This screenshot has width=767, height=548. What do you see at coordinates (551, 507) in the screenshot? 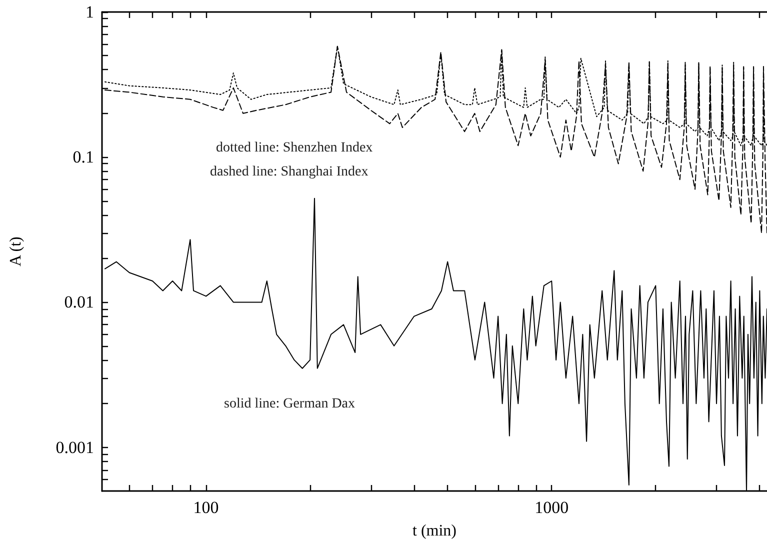
I see `x-tick-label: 1000` at bounding box center [551, 507].